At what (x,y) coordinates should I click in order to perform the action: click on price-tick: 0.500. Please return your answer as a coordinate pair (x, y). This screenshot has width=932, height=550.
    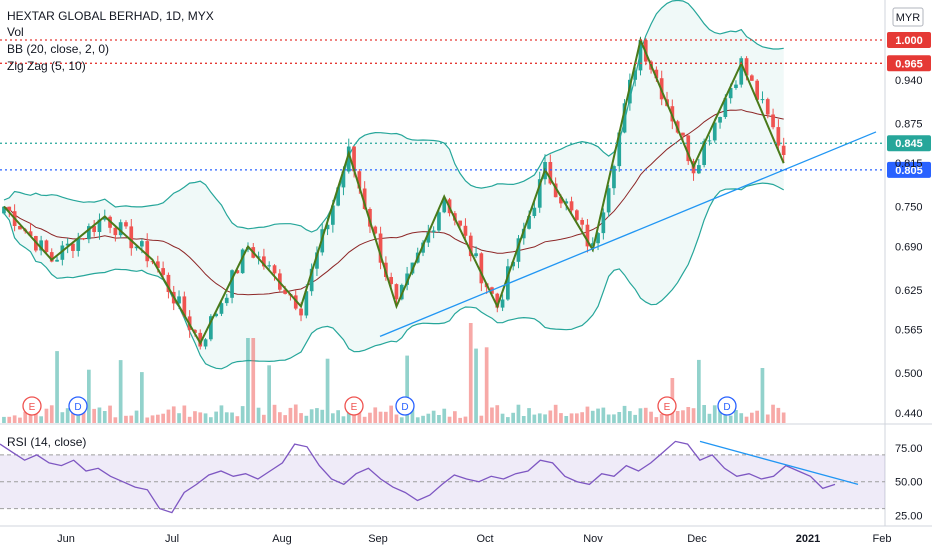
    Looking at the image, I should click on (909, 374).